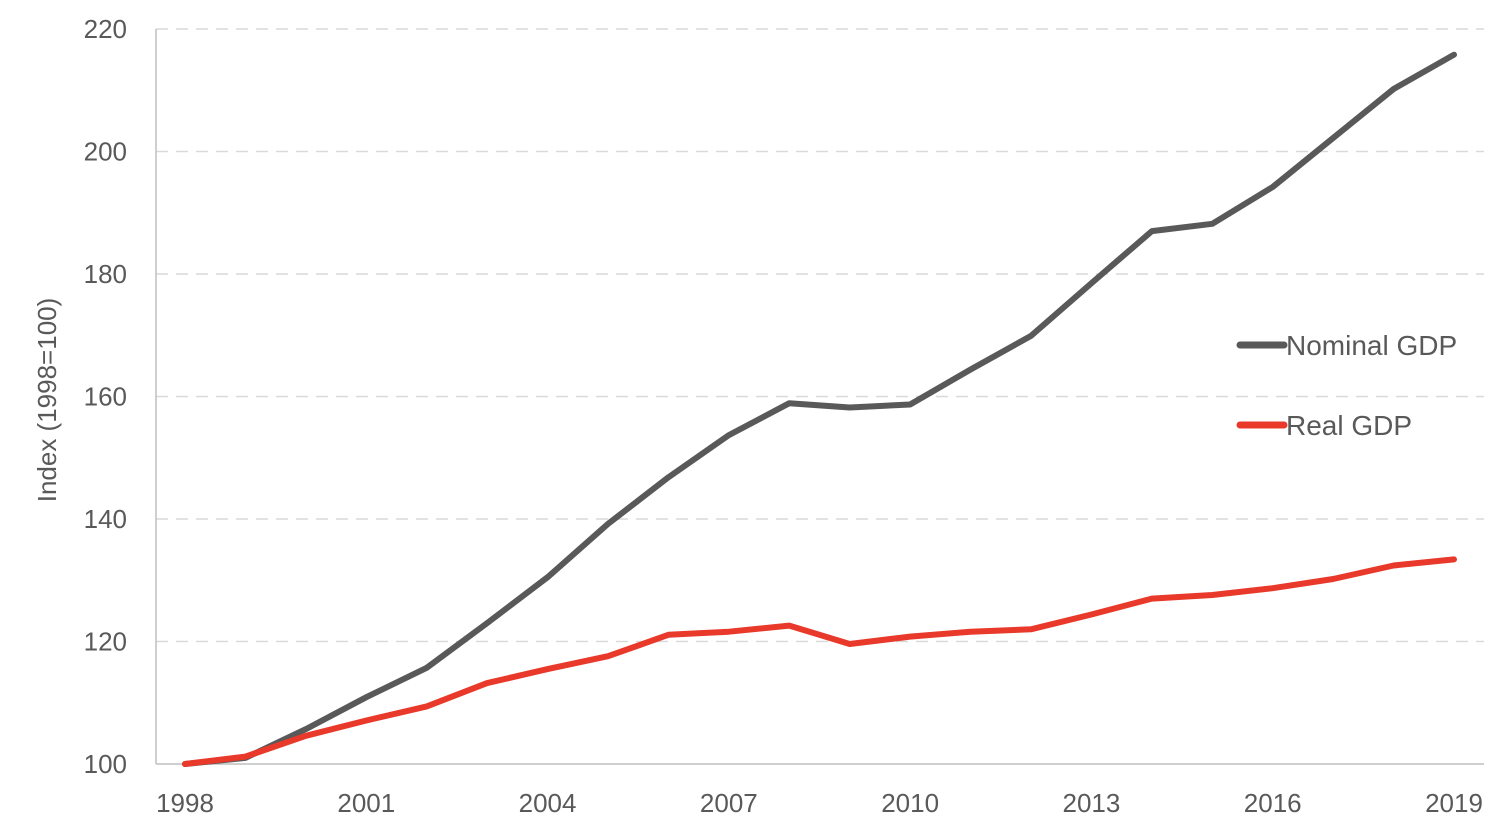 Image resolution: width=1509 pixels, height=835 pixels. Describe the element at coordinates (1092, 803) in the screenshot. I see `x-tick-label: 2013` at that location.